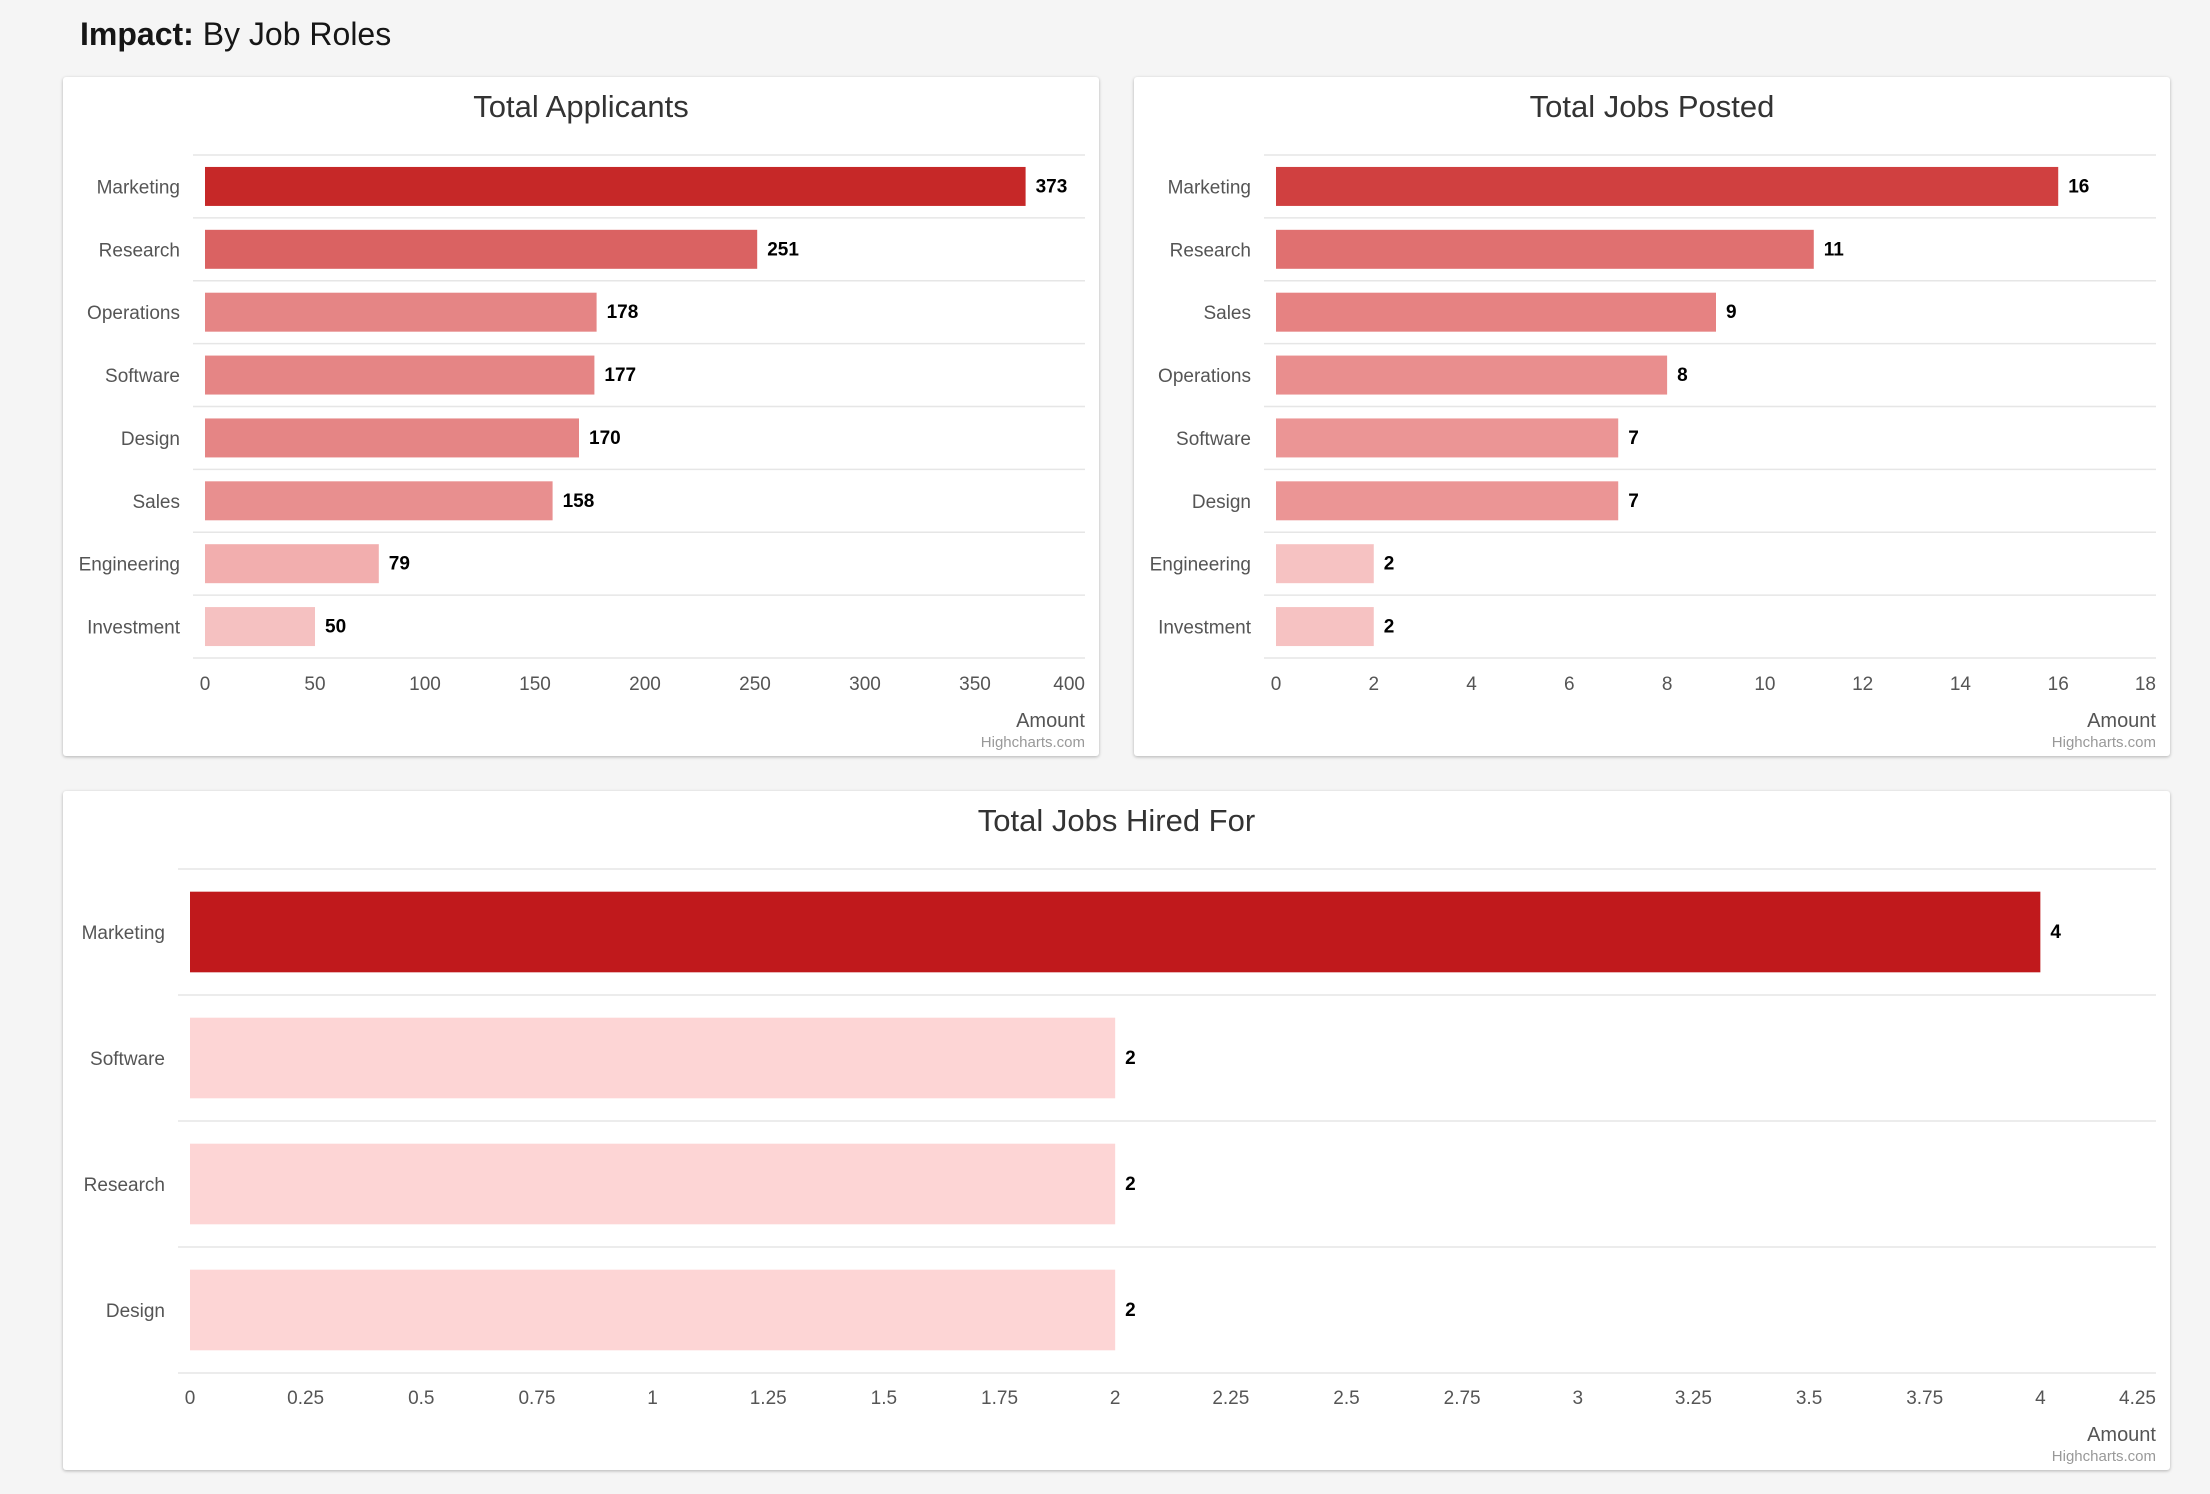 This screenshot has height=1494, width=2210. Describe the element at coordinates (137, 34) in the screenshot. I see `page-heading-bold: Impact:` at that location.